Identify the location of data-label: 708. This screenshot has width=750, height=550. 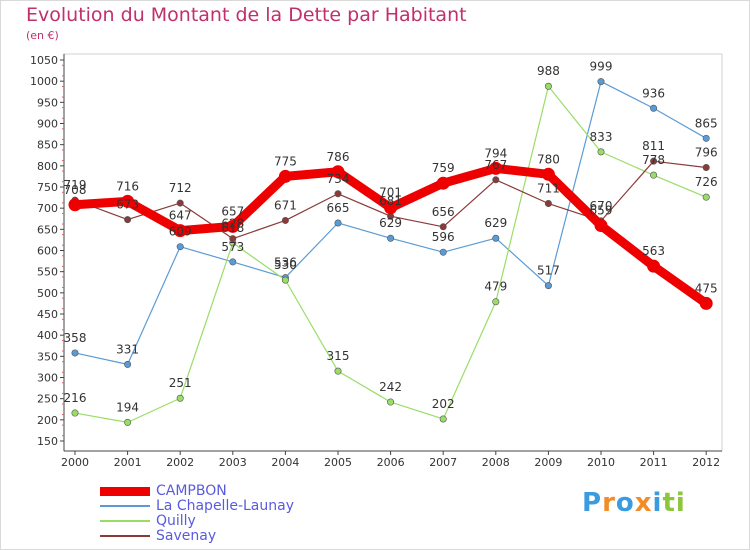
(75, 190).